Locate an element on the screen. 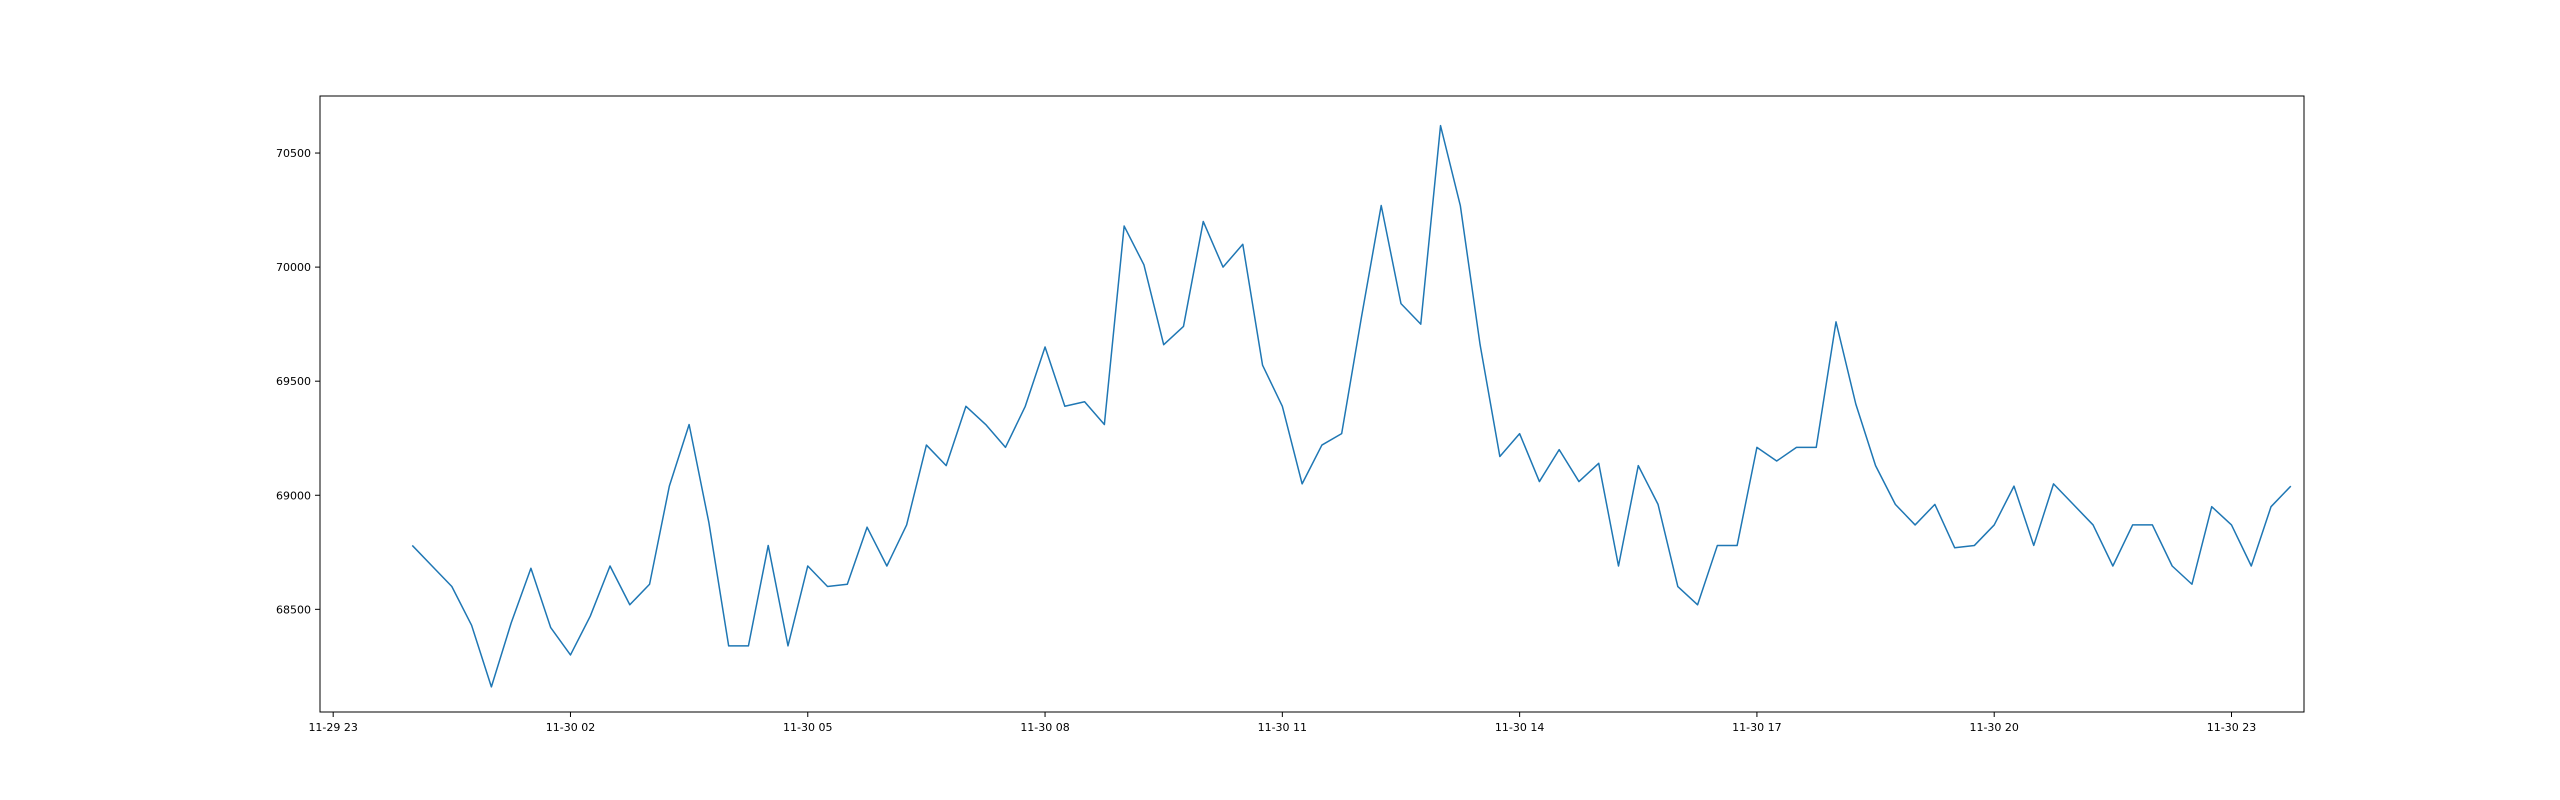 The image size is (2560, 800). x-tick-label: 11-30 11 is located at coordinates (1282, 727).